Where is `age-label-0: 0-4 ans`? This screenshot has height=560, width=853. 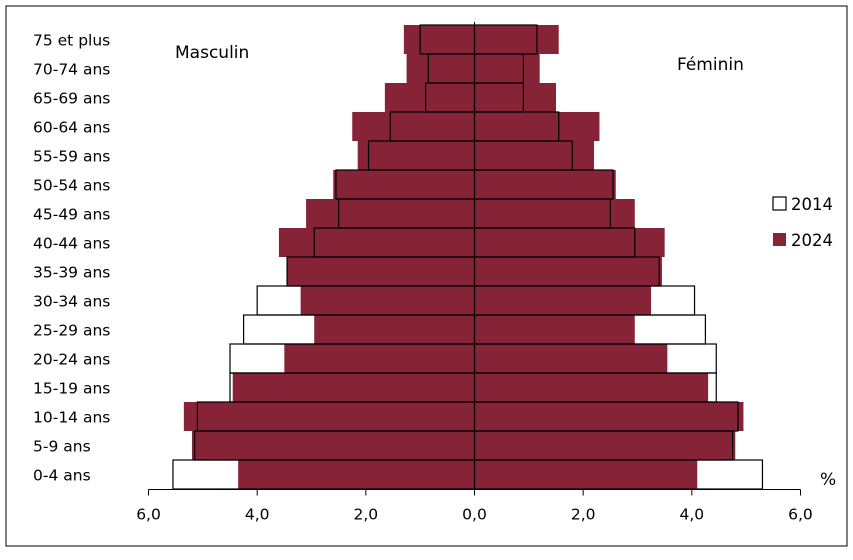 age-label-0: 0-4 ans is located at coordinates (62, 476).